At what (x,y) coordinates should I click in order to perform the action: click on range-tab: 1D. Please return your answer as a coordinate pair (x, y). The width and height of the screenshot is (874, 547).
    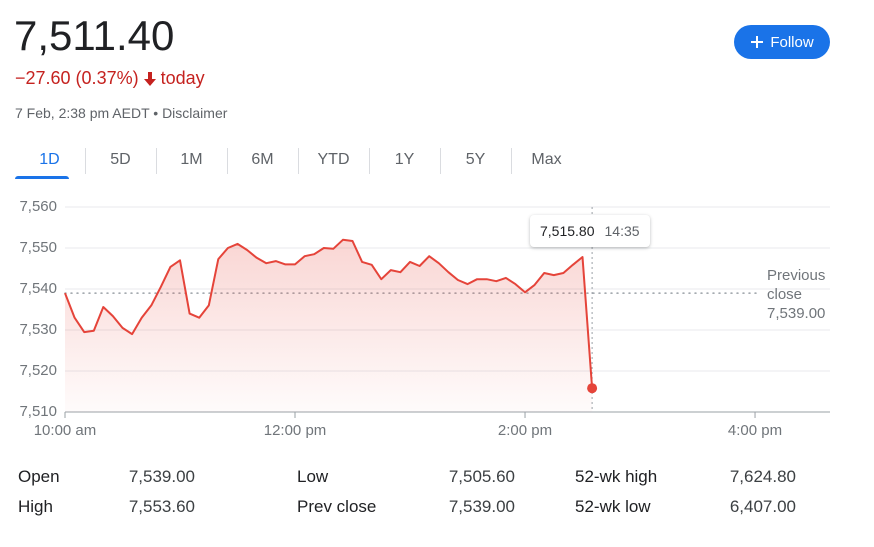
    Looking at the image, I should click on (49, 162).